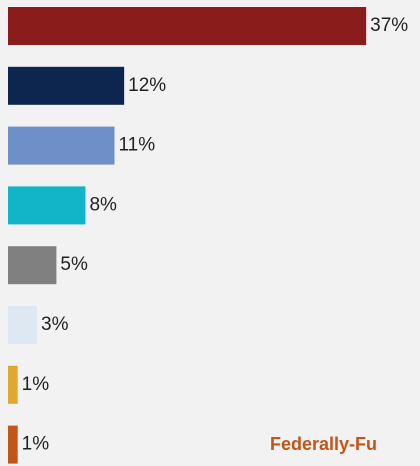 The height and width of the screenshot is (466, 420). I want to click on value-label: 11%, so click(136, 145).